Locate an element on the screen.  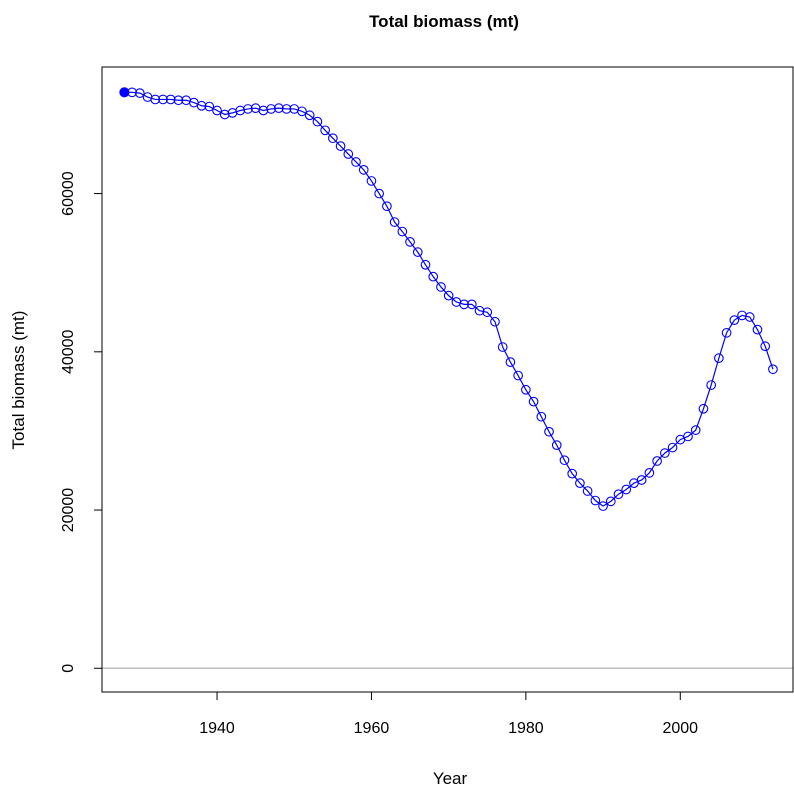
x-tick-label: 1940 is located at coordinates (217, 728).